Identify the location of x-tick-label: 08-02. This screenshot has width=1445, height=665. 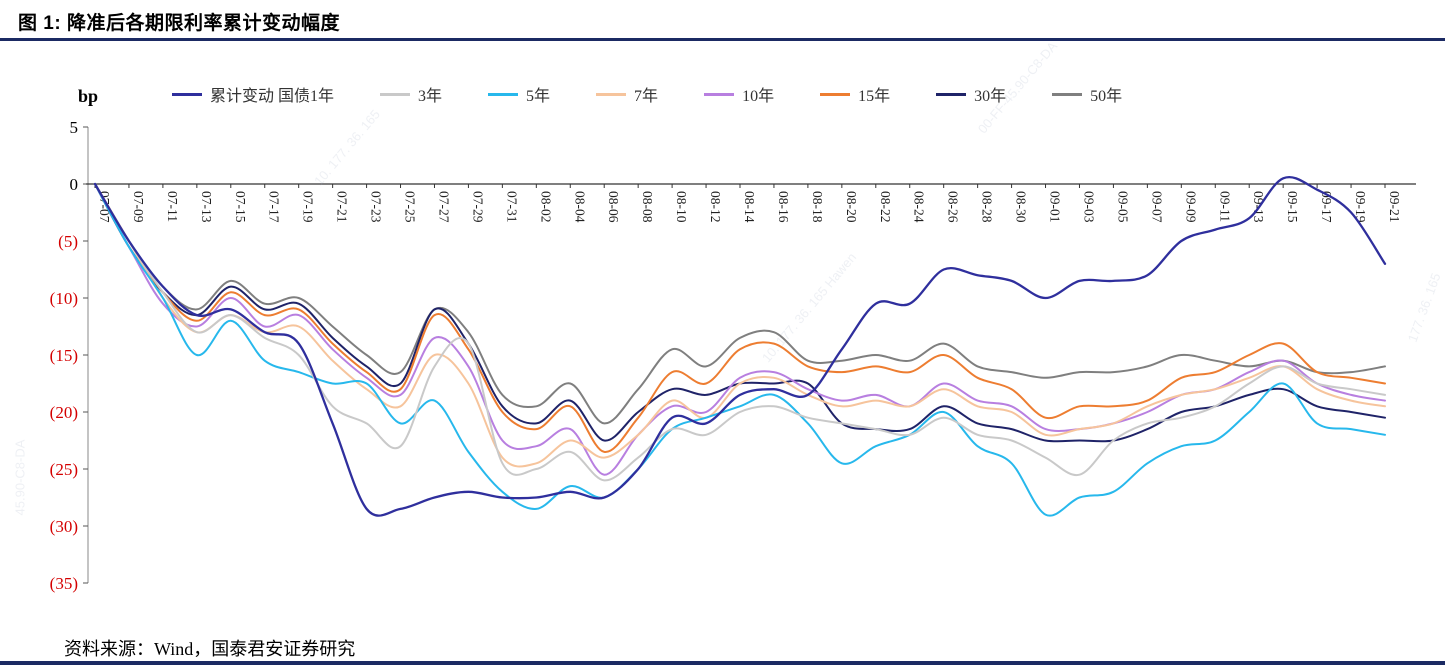
(545, 207).